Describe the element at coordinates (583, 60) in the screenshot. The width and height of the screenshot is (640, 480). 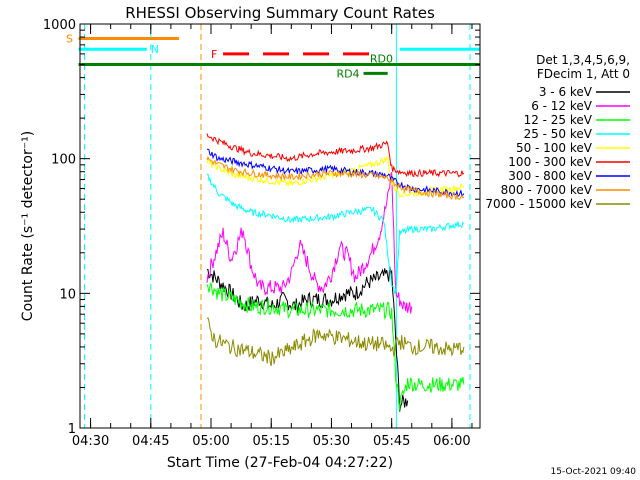
I see `legend-header-detectors: Det 1,3,4,5,6,9,` at that location.